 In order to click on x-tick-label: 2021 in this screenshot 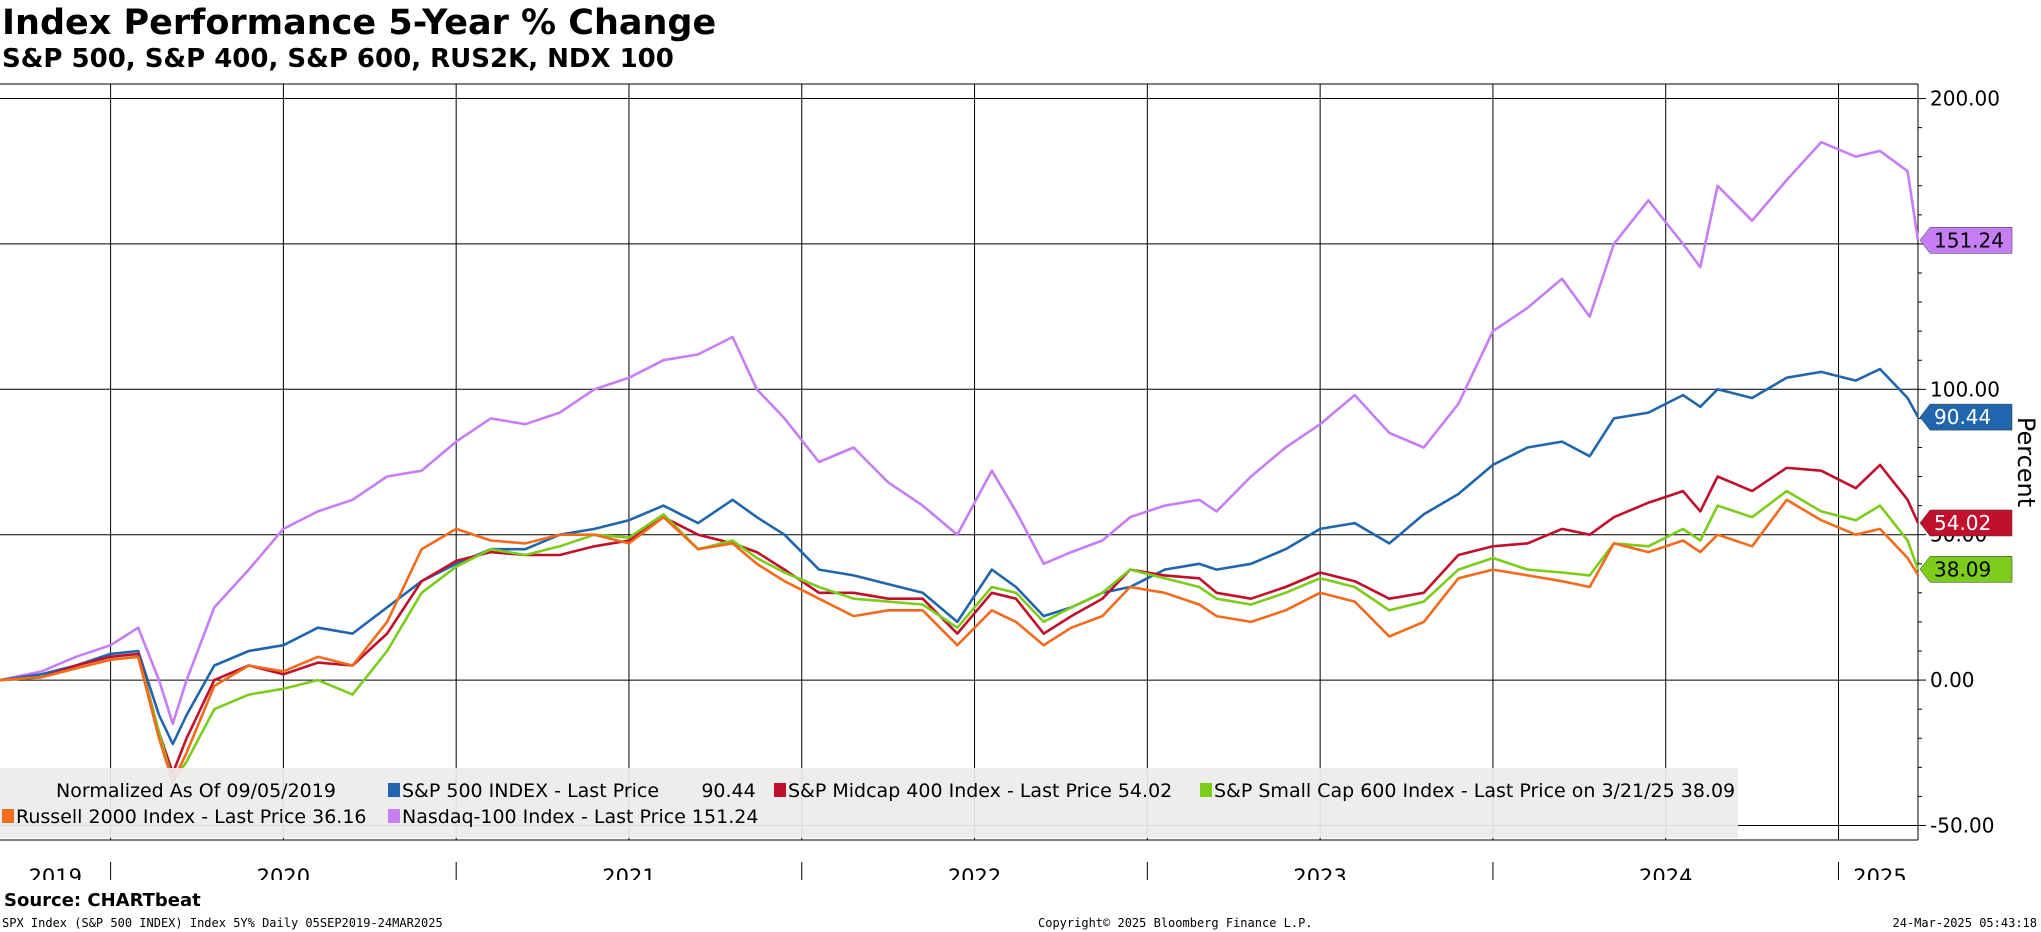, I will do `click(628, 872)`.